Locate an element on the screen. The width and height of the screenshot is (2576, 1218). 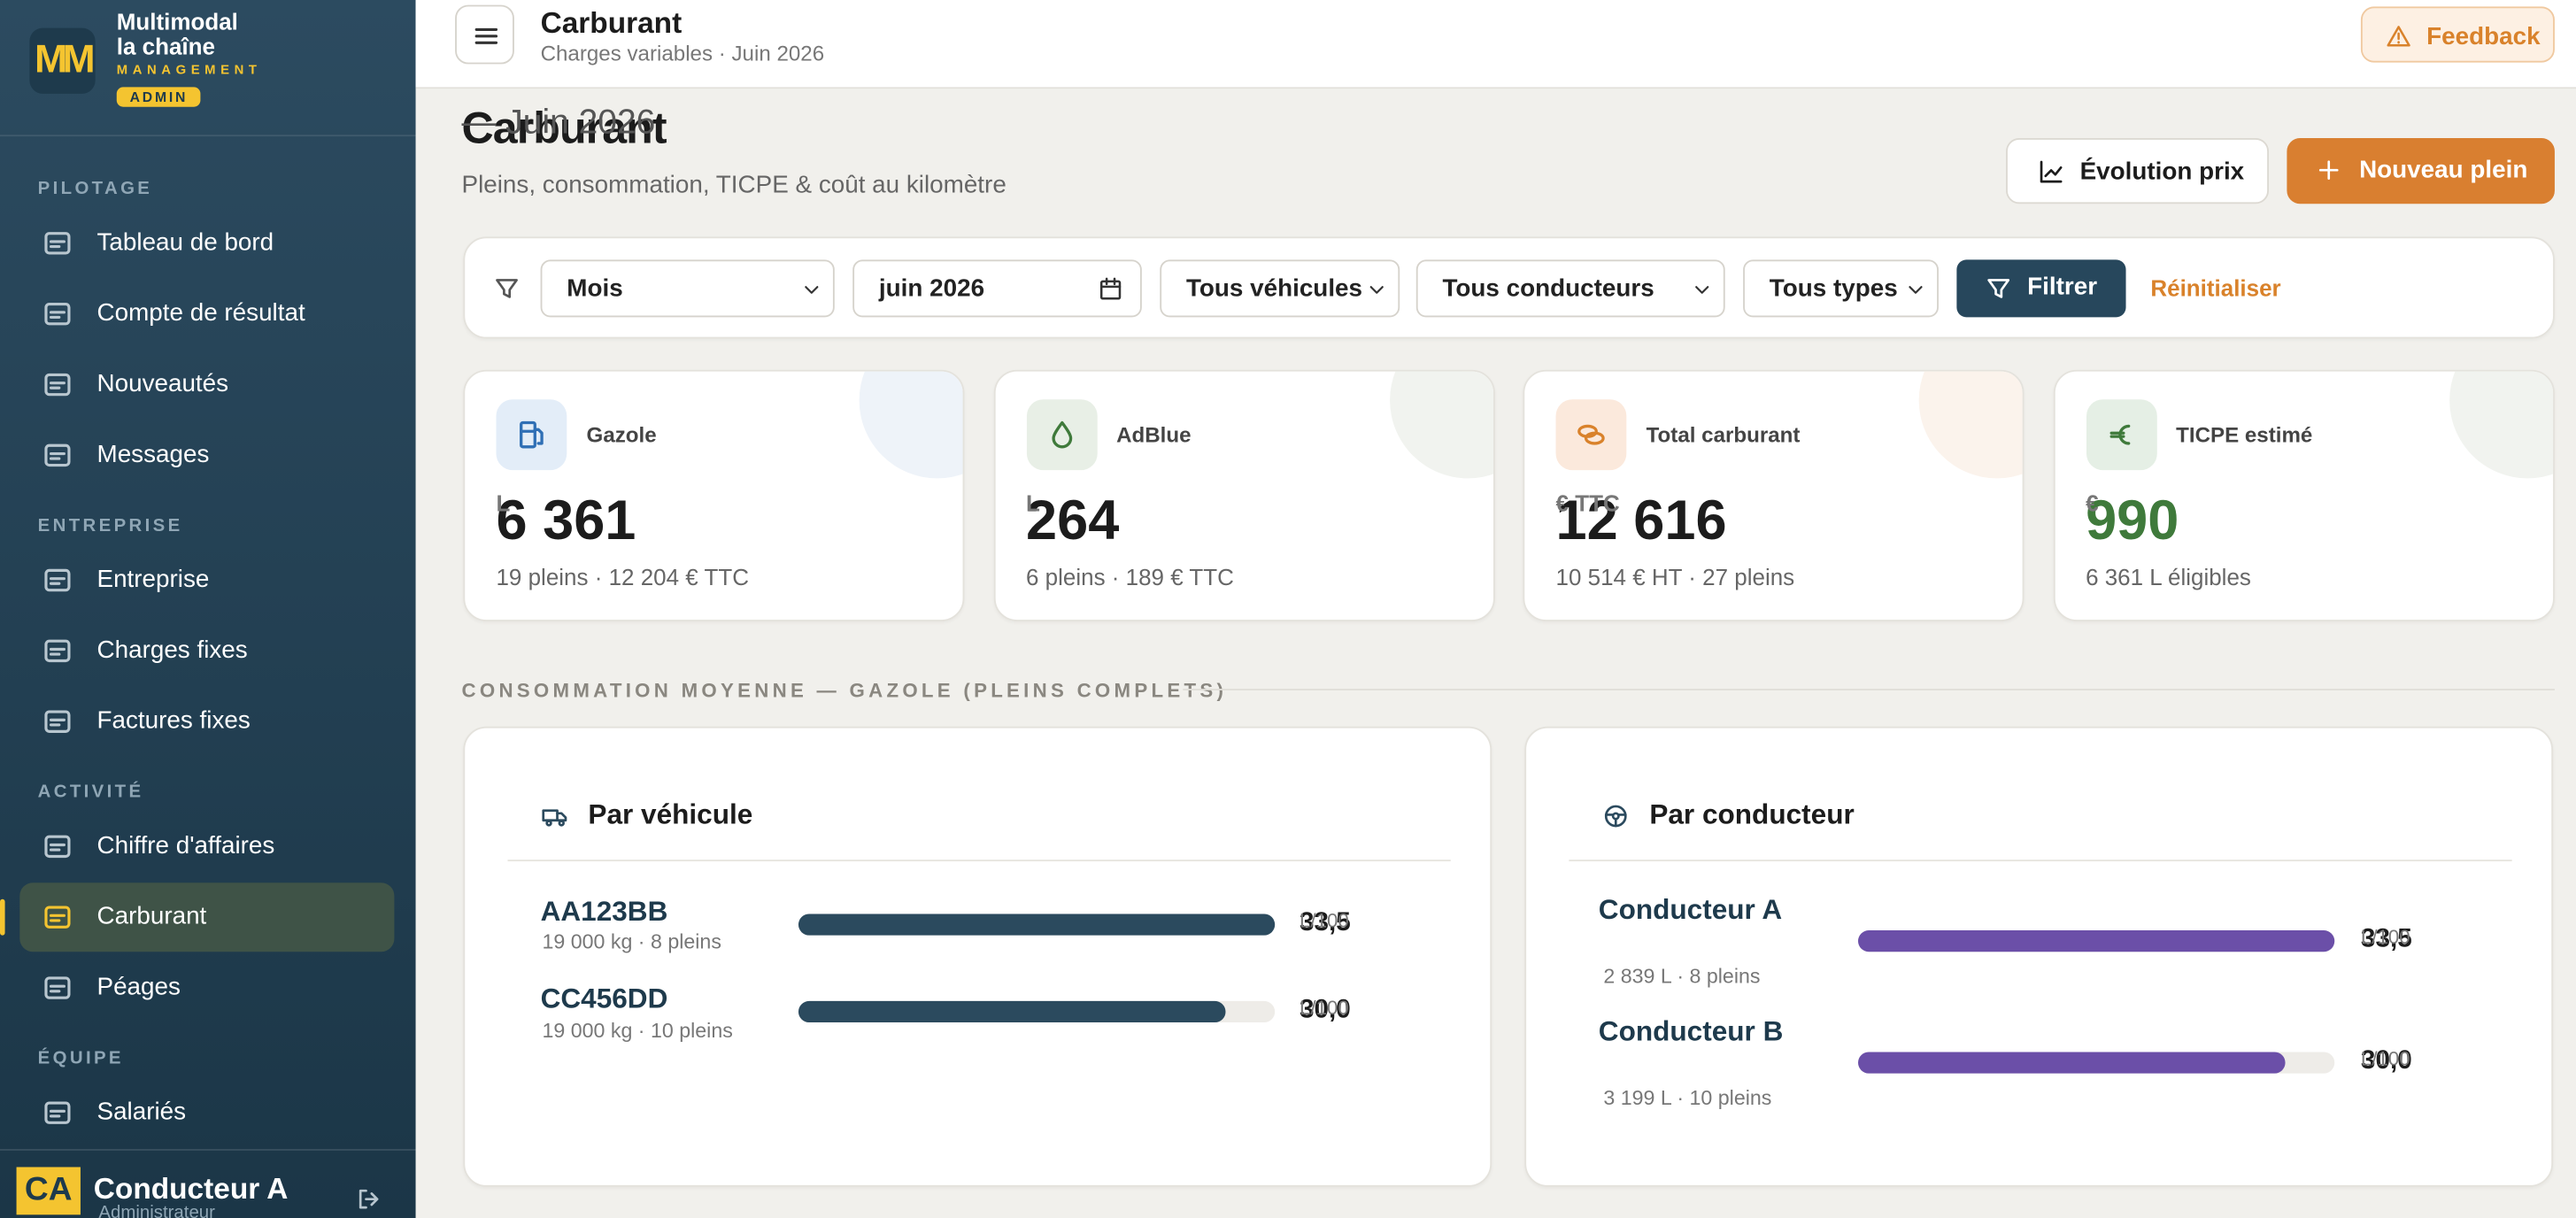
filter-select: Tous conducteurs is located at coordinates (1570, 288).